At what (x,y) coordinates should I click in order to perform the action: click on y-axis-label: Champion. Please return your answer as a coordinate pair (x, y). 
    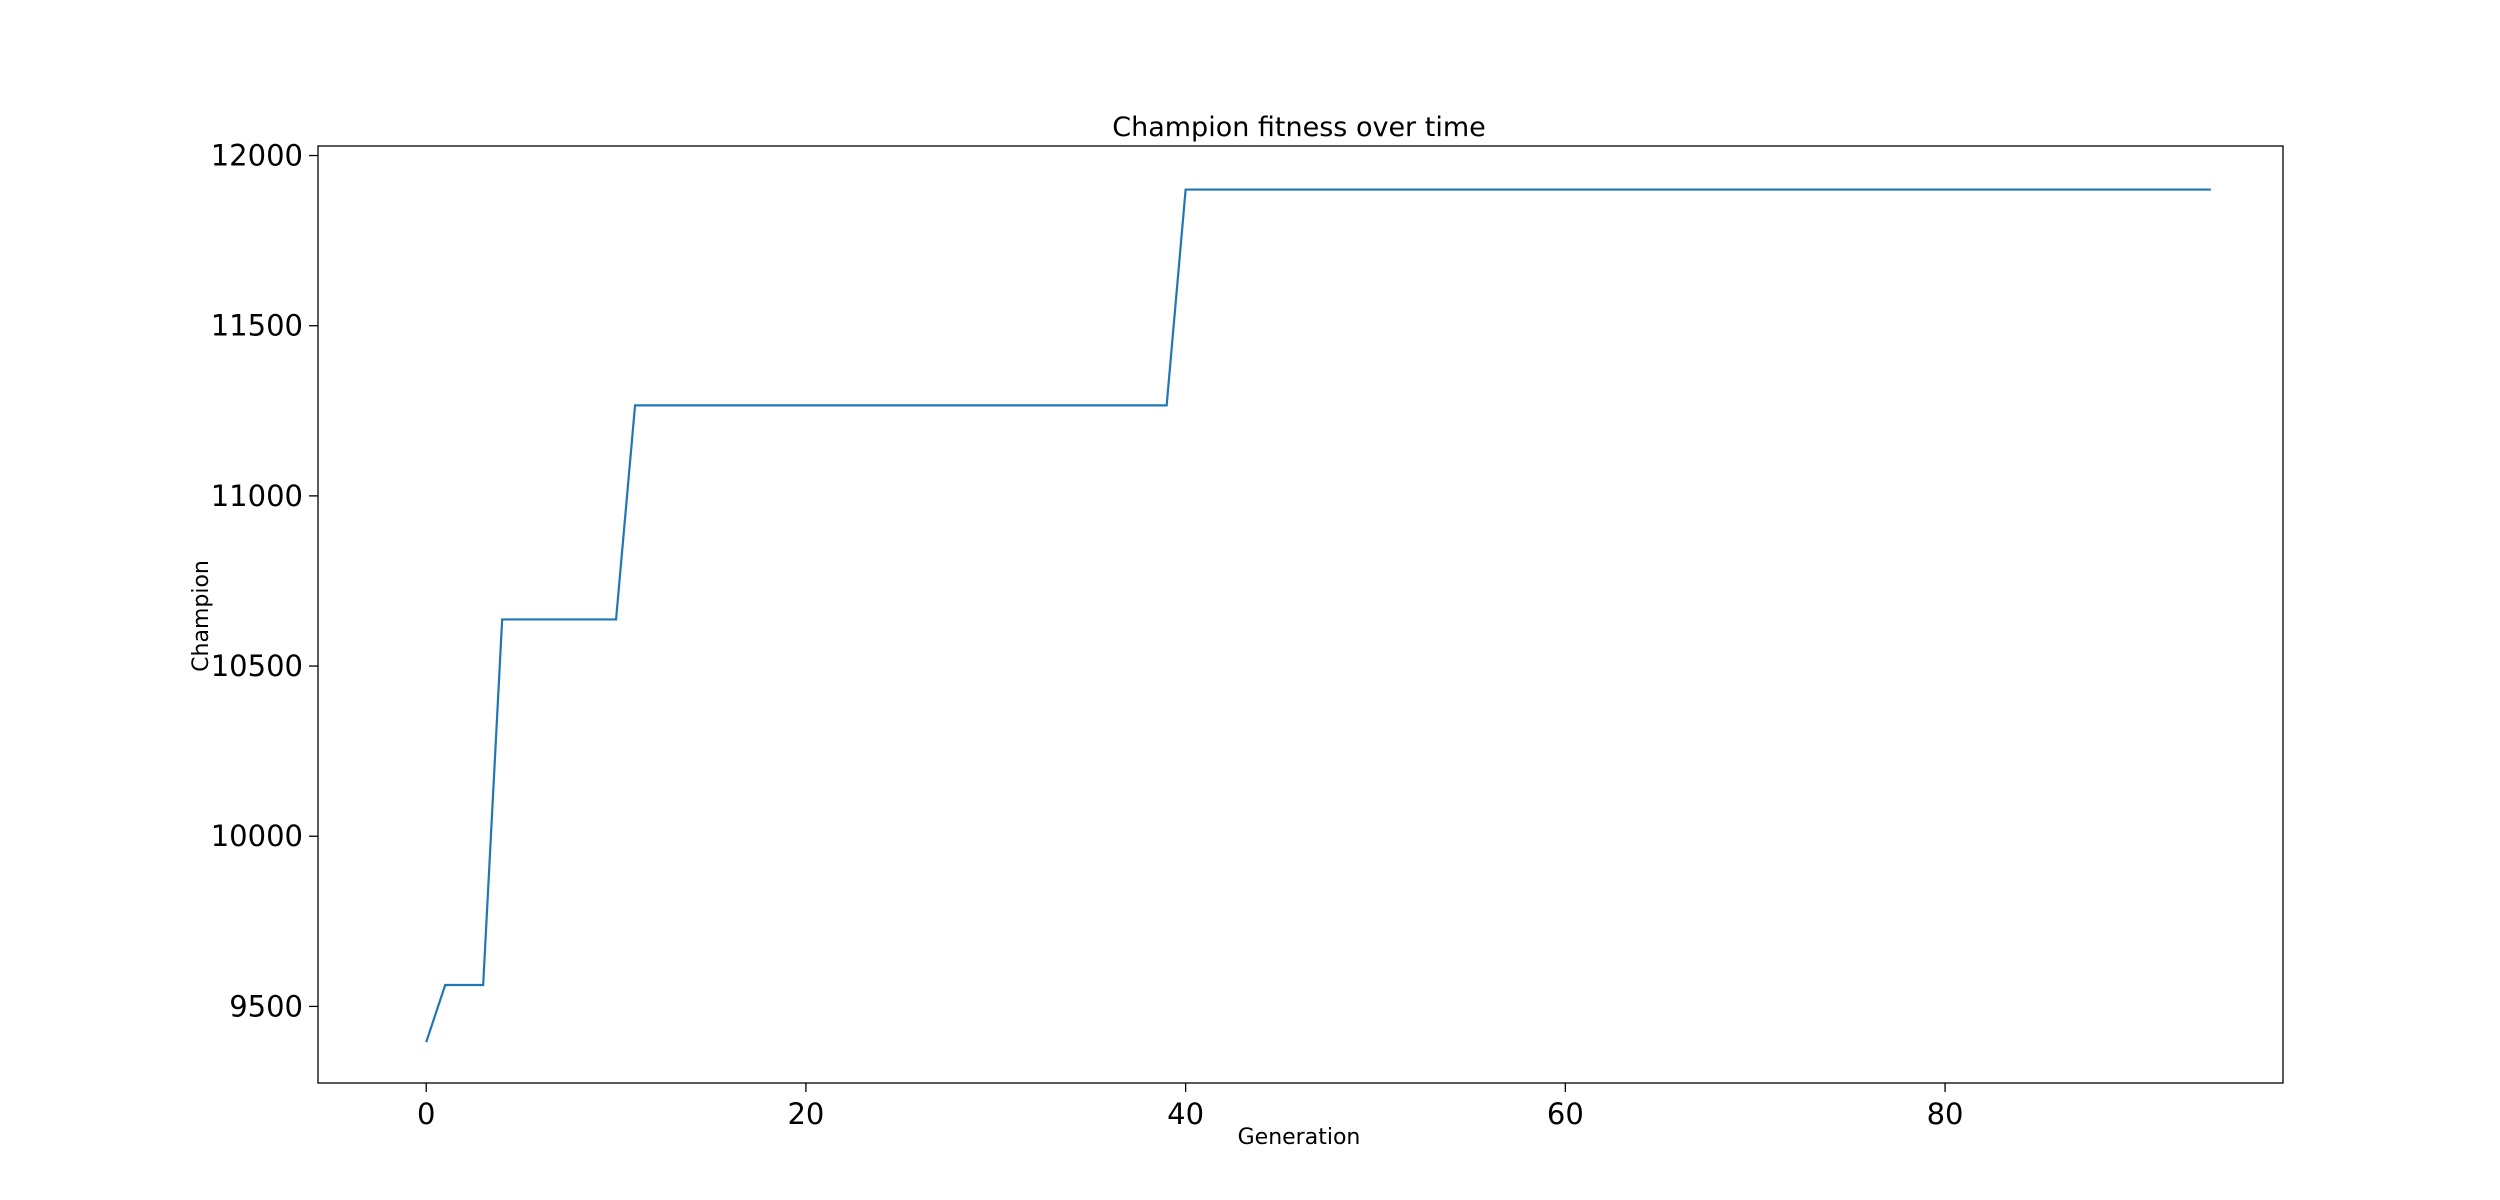
    Looking at the image, I should click on (201, 616).